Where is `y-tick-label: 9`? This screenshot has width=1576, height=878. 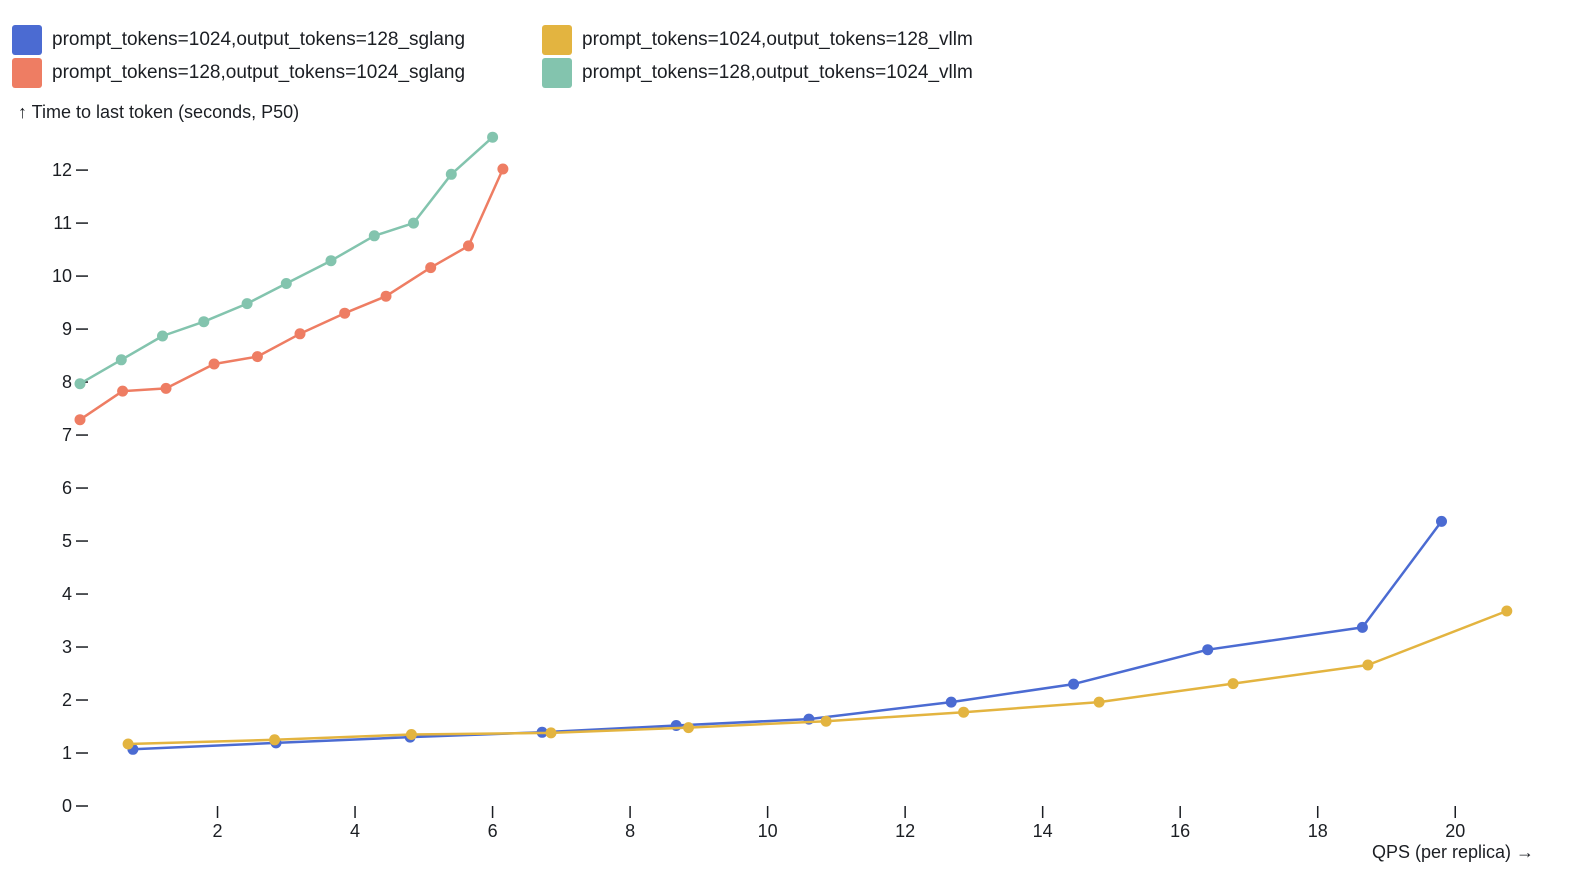 y-tick-label: 9 is located at coordinates (67, 329).